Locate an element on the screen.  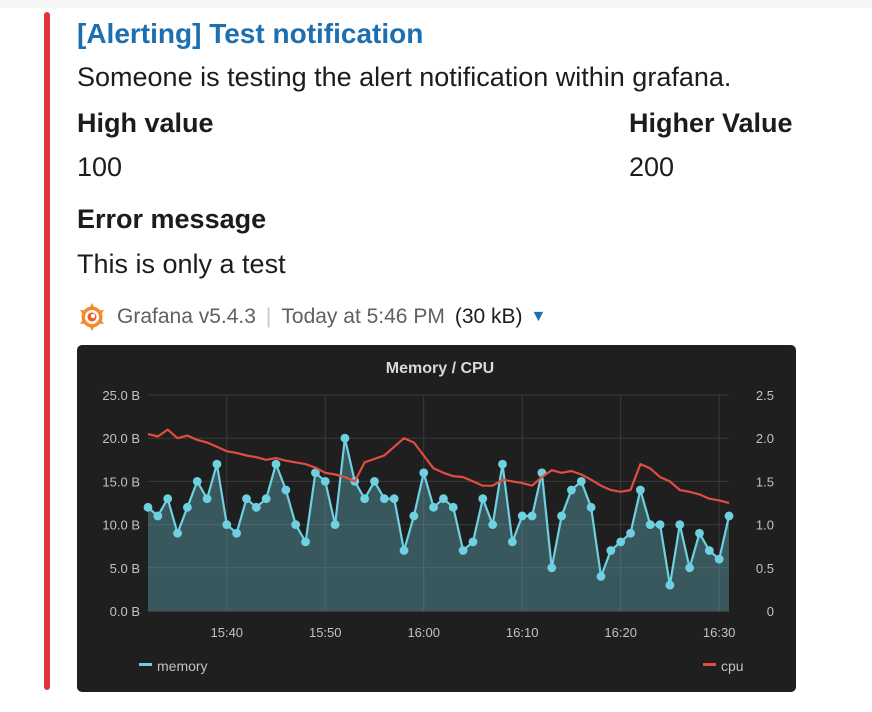
field-higher-value-label: Higher Value is located at coordinates (711, 123).